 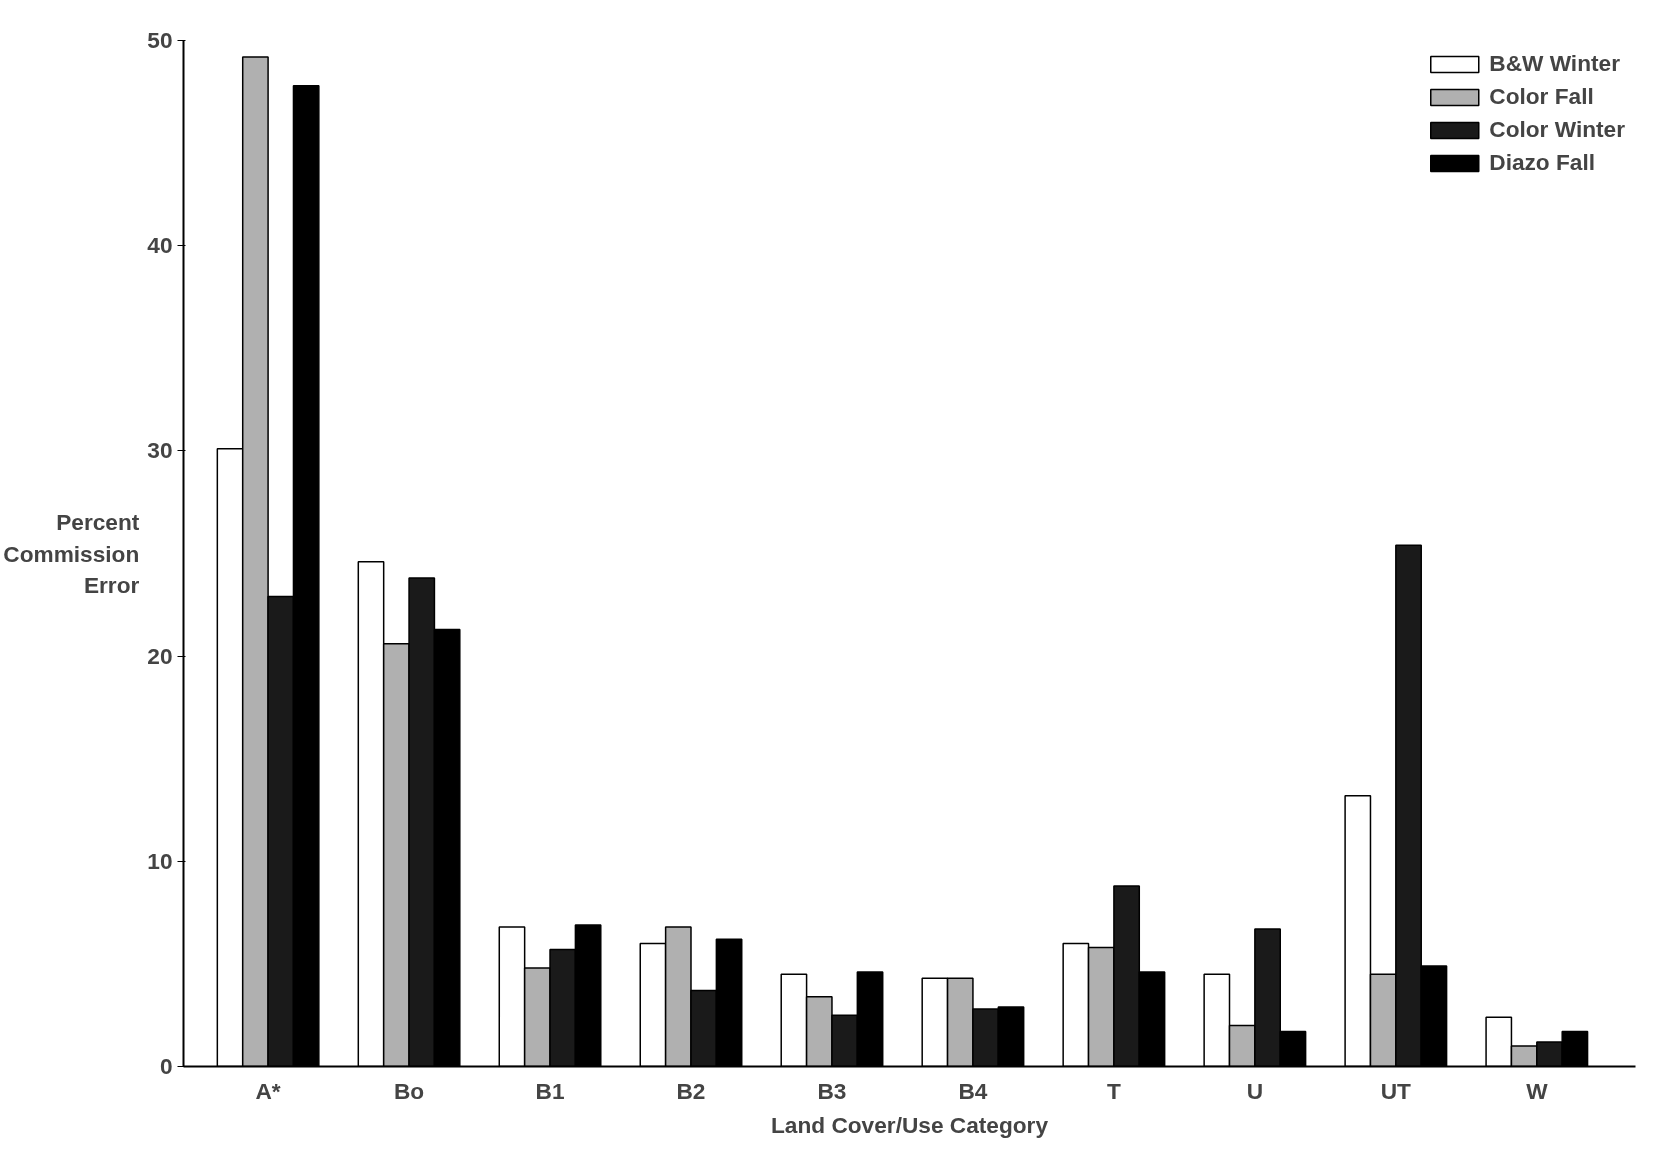 I want to click on x-tick-label: T, so click(x=1113, y=1090).